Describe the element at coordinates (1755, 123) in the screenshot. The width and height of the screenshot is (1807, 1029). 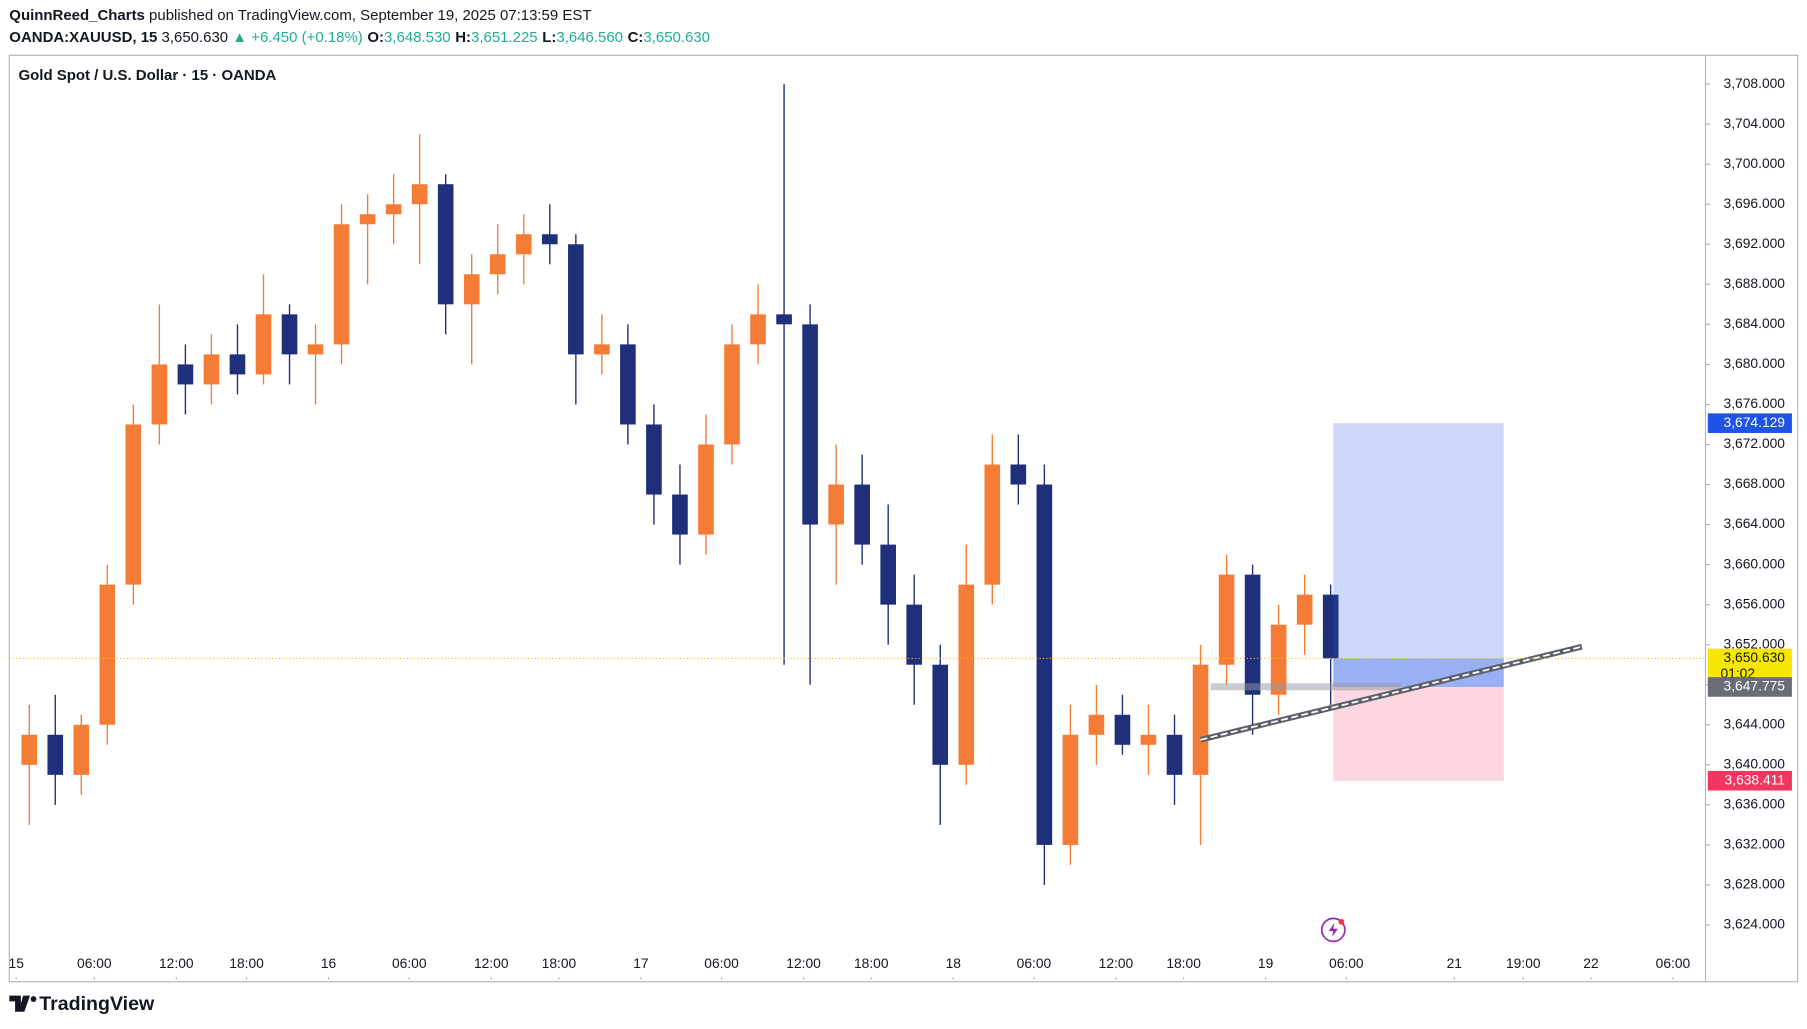
I see `y-tick-label: 3,704.000` at that location.